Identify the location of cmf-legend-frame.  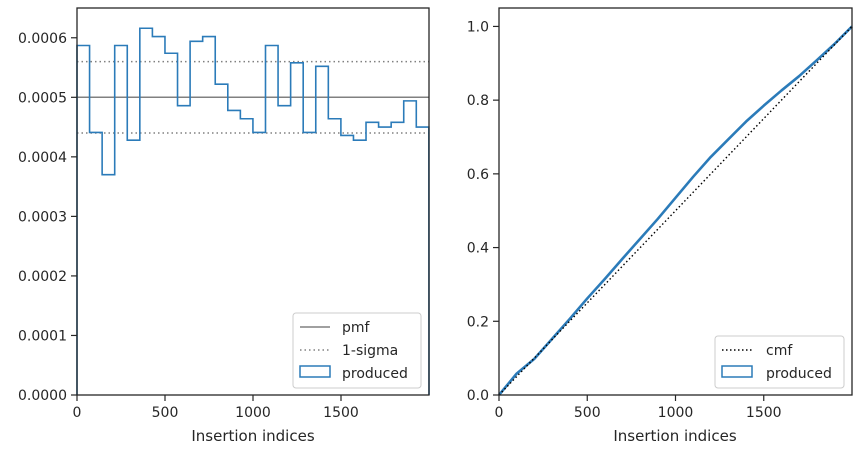
(779, 362).